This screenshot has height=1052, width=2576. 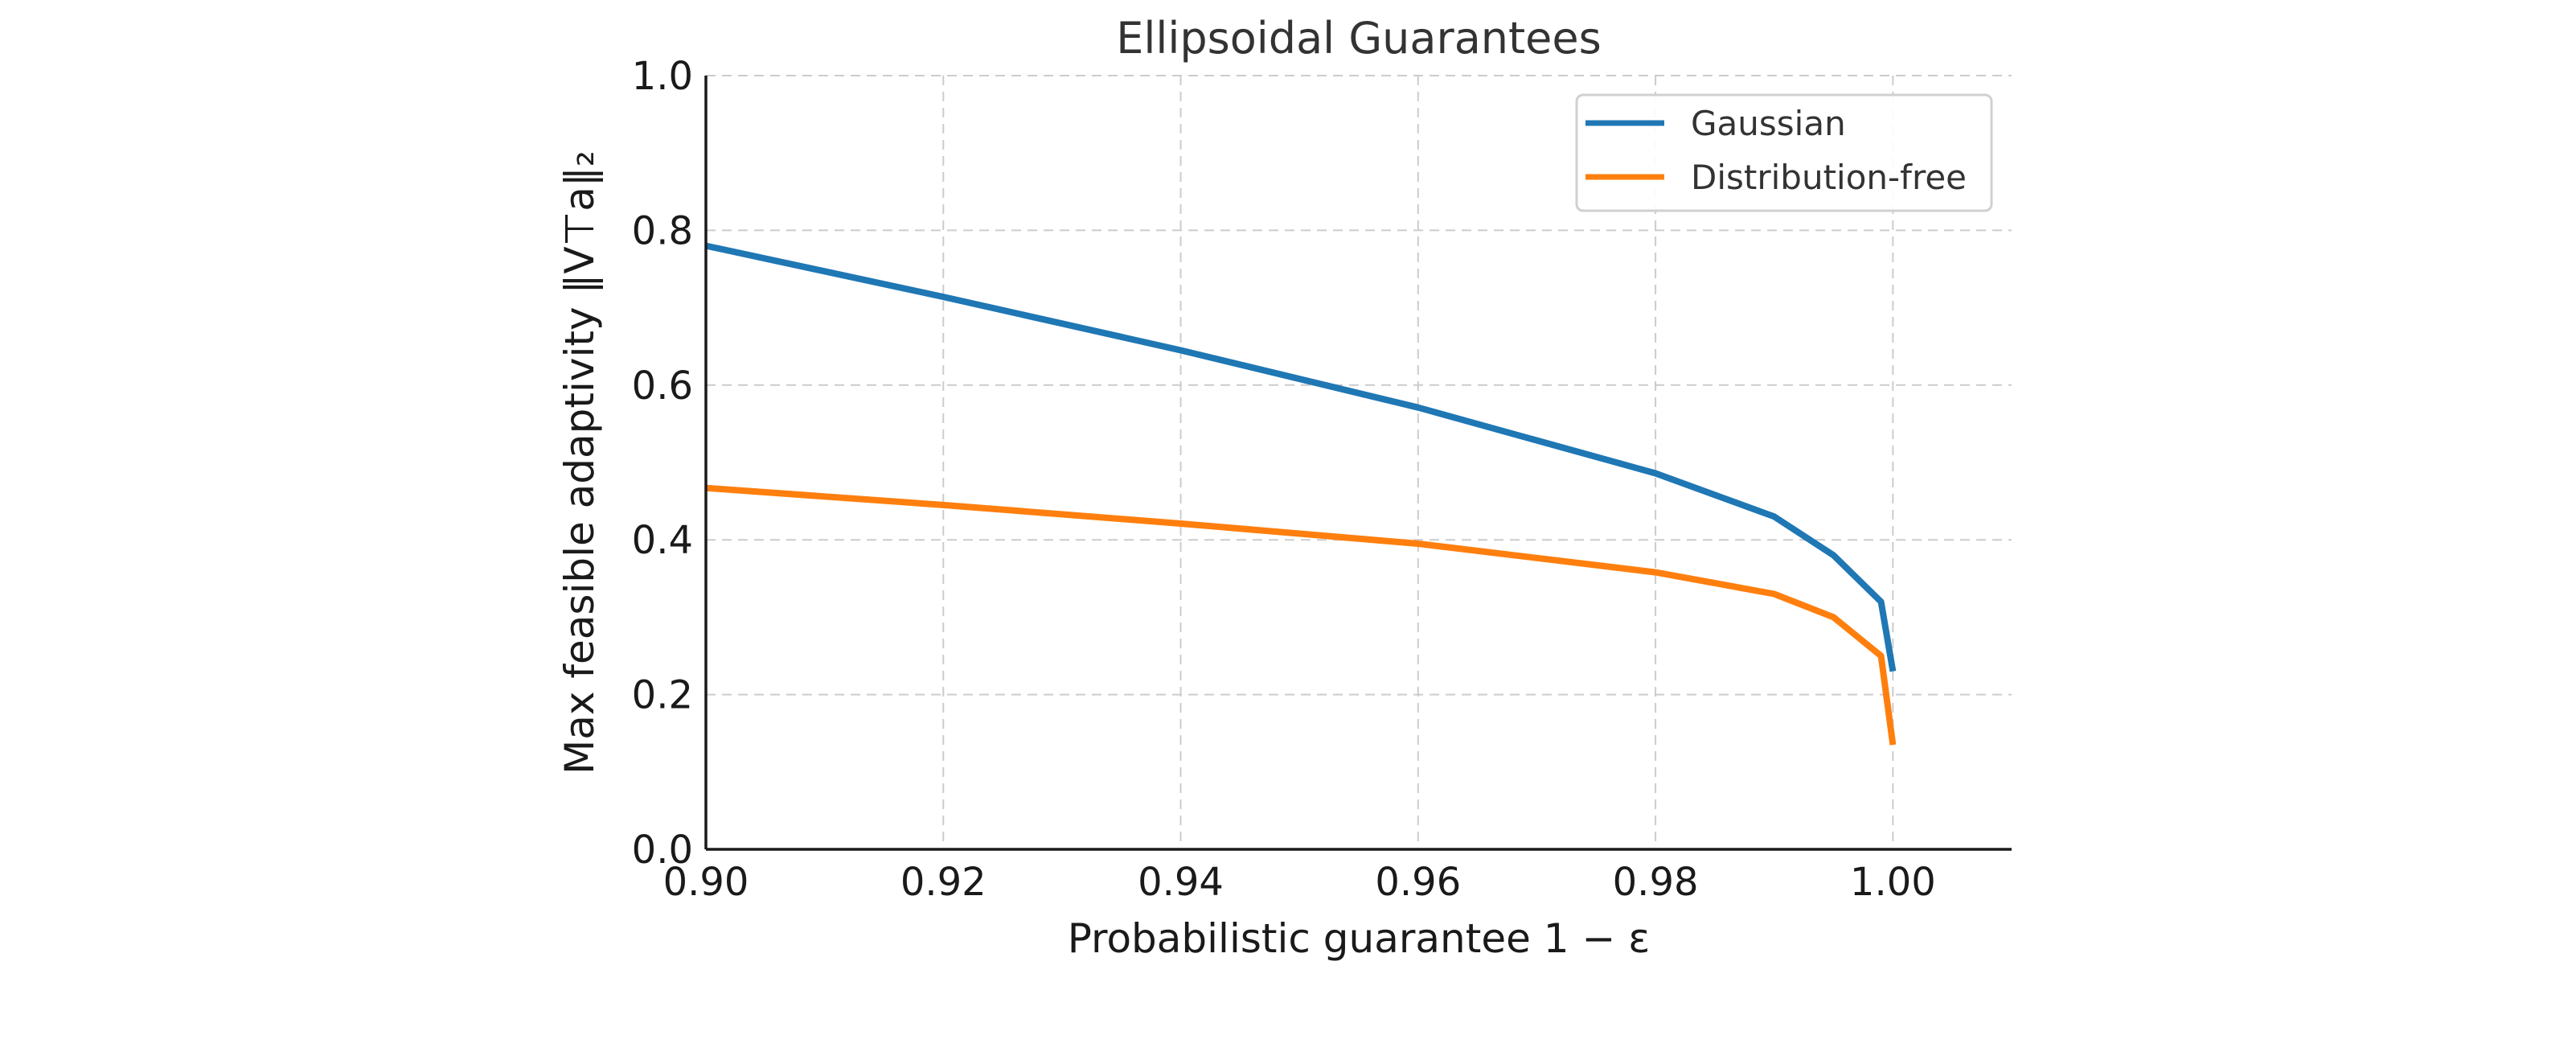 I want to click on legend: Gaussian Distribution-free, so click(x=1784, y=153).